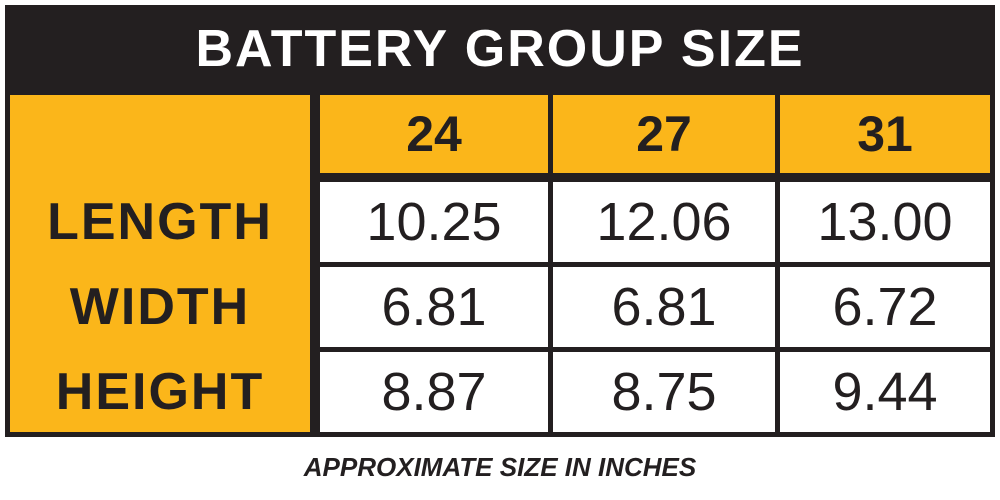 The width and height of the screenshot is (1000, 500). Describe the element at coordinates (434, 134) in the screenshot. I see `column-header: 24` at that location.